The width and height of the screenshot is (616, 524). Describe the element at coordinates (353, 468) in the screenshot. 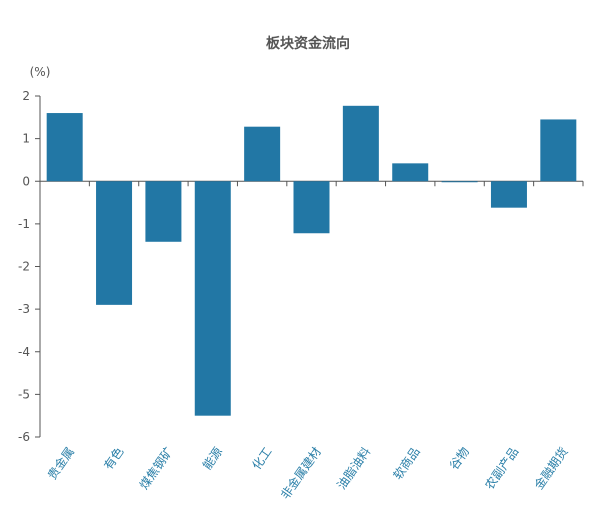

I see `x-tick-label: 油脂油料` at that location.